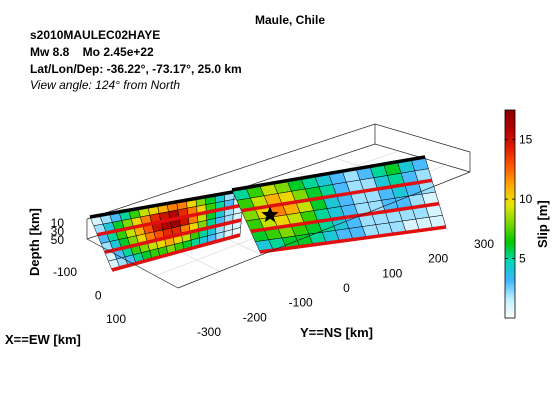 The image size is (560, 420). Describe the element at coordinates (484, 244) in the screenshot. I see `y-tick-label-6: 300` at that location.